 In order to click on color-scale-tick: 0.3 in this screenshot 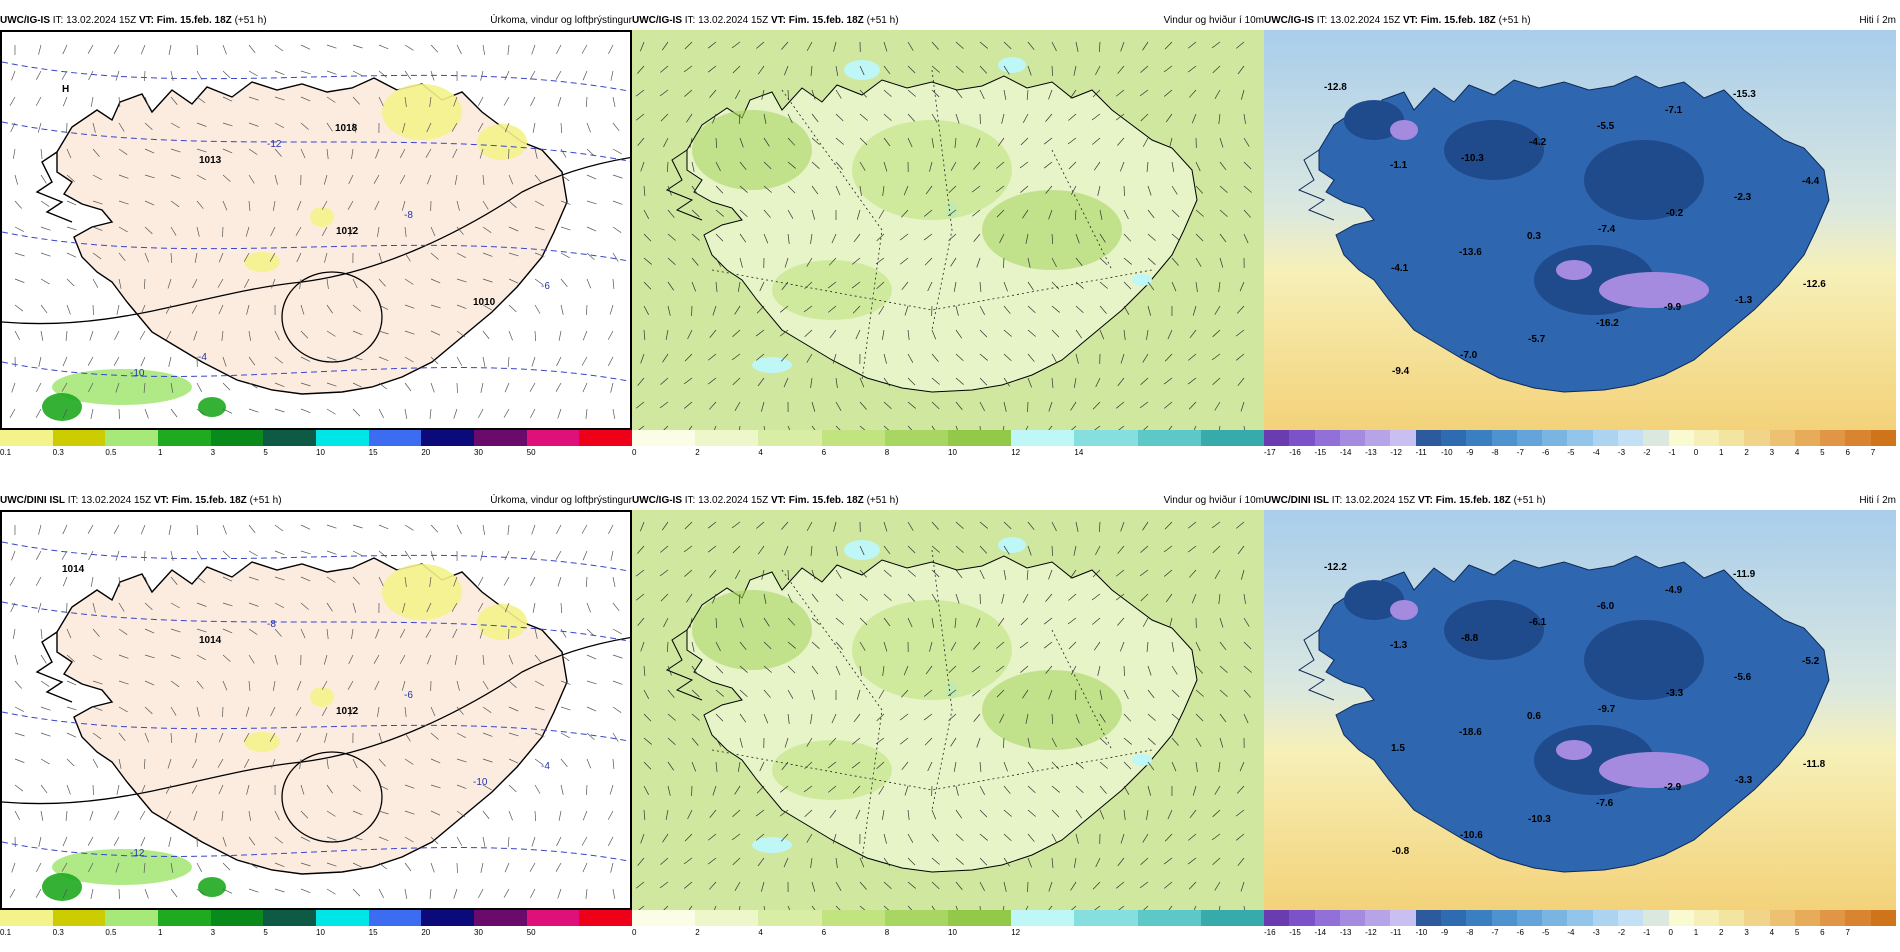, I will do `click(58, 452)`.